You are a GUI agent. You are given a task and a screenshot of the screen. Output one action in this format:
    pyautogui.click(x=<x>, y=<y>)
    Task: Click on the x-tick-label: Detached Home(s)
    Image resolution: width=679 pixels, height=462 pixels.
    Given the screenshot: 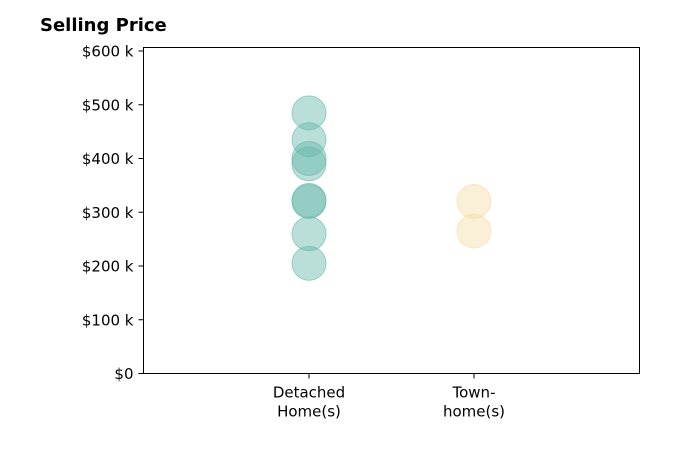 What is the action you would take?
    pyautogui.click(x=309, y=402)
    